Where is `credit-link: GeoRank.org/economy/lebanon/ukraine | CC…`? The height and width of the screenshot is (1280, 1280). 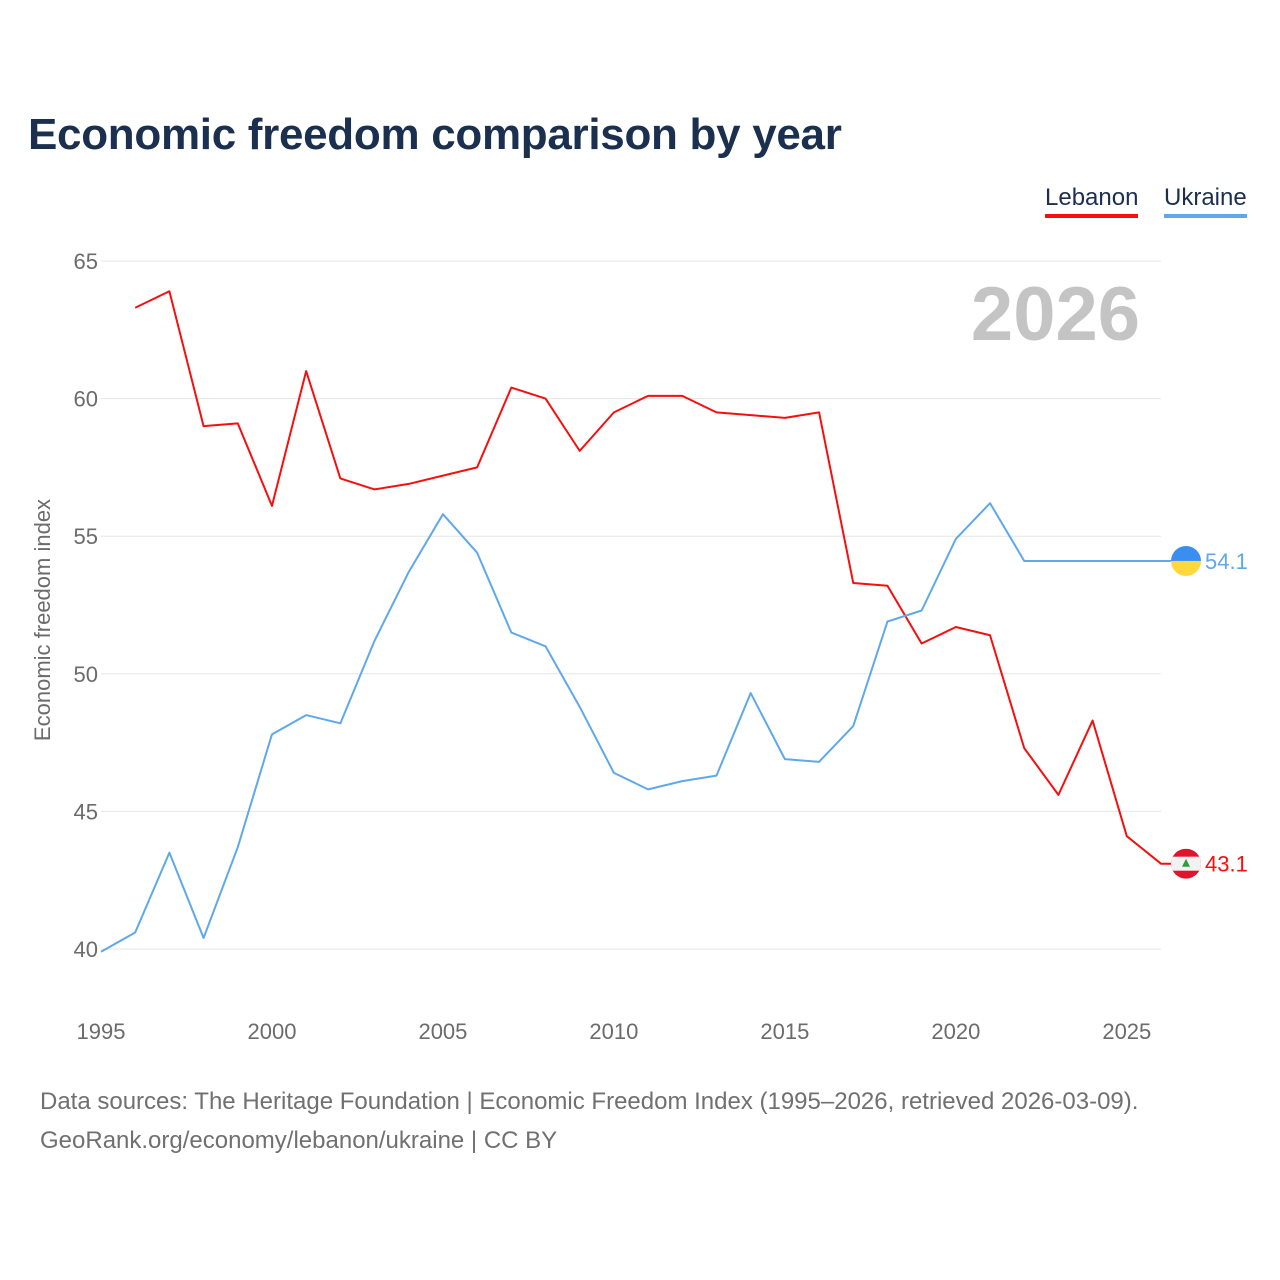 credit-link: GeoRank.org/economy/lebanon/ukraine | CC… is located at coordinates (299, 1140).